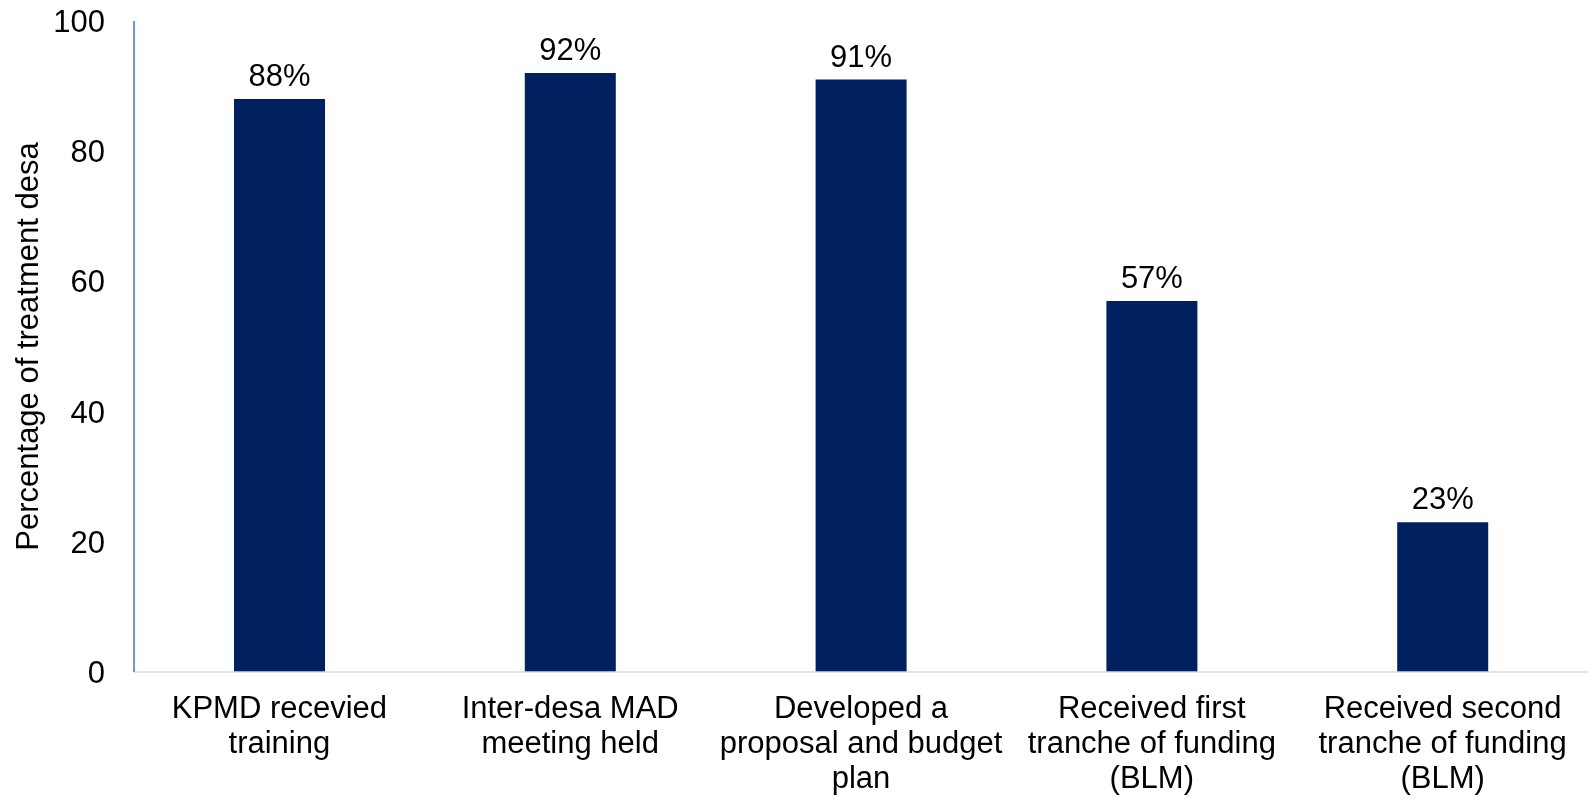 This screenshot has height=801, width=1596. Describe the element at coordinates (861, 56) in the screenshot. I see `data-label: 91%` at that location.